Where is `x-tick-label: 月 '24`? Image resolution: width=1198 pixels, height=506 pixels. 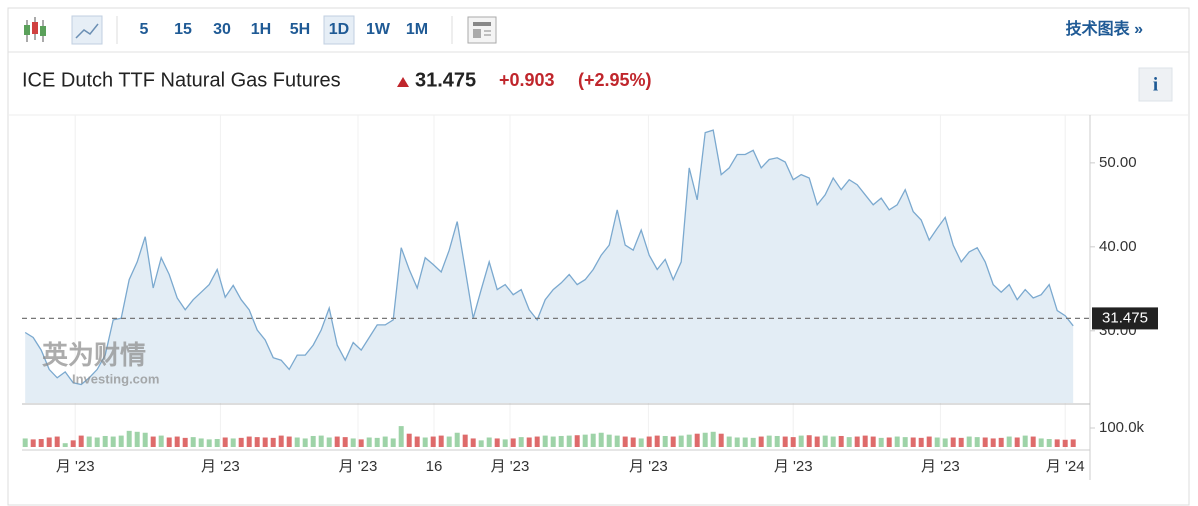
x-tick-label: 月 '24 is located at coordinates (1065, 466).